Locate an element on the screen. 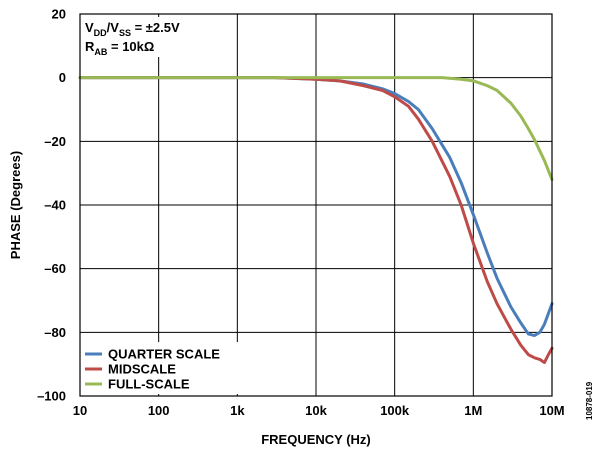  y-tick-label: –100 is located at coordinates (51, 396).